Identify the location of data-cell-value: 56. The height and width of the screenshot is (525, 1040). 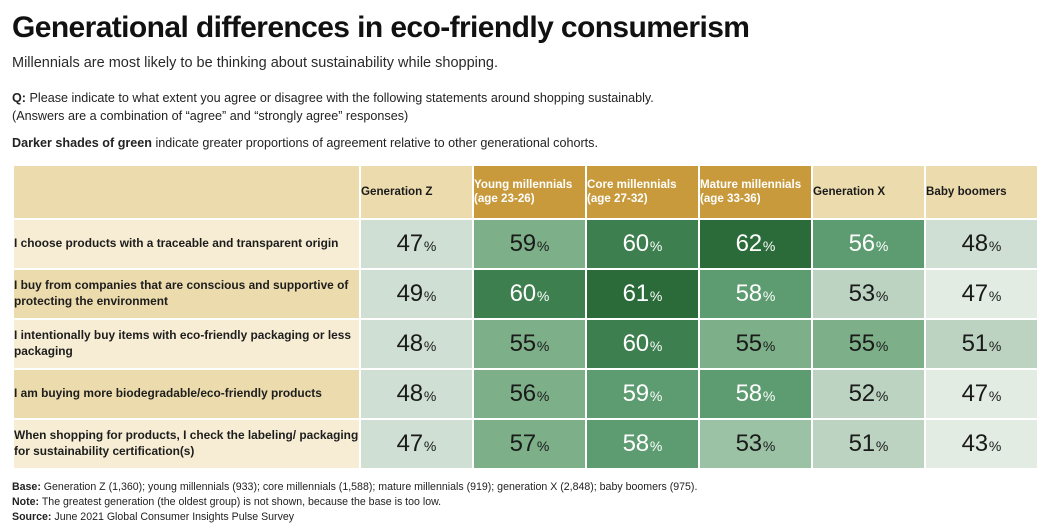
(861, 243).